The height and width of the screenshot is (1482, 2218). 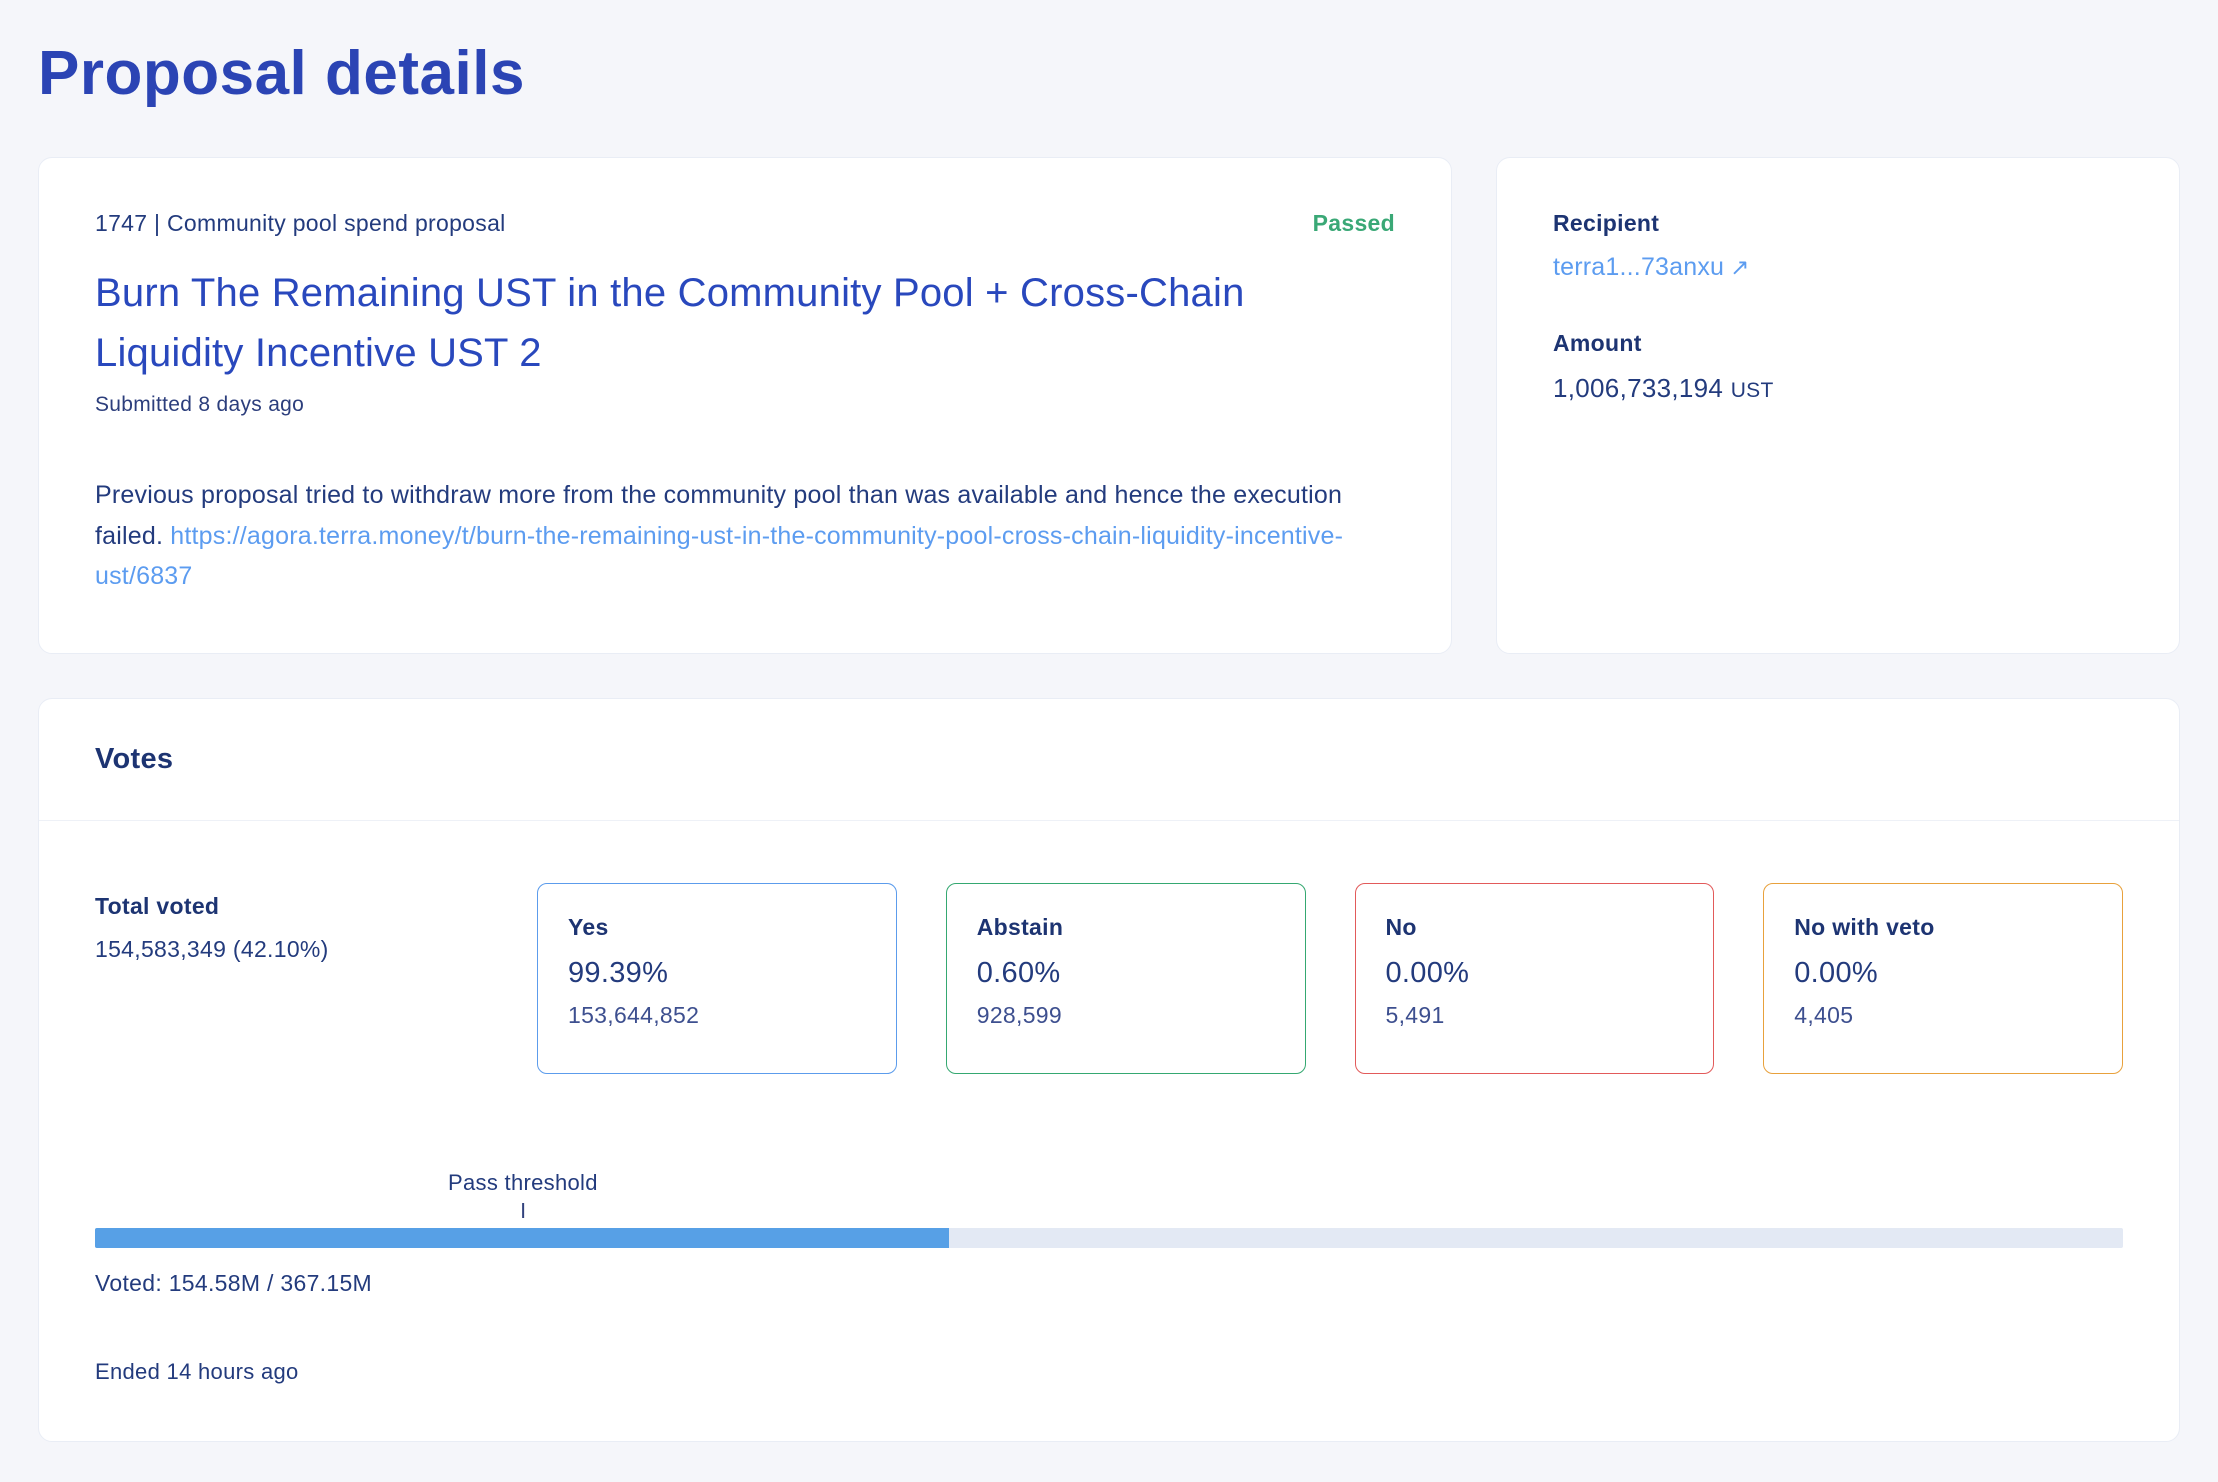 I want to click on total-voted-value: 154,583,349 (42.10%), so click(x=212, y=948).